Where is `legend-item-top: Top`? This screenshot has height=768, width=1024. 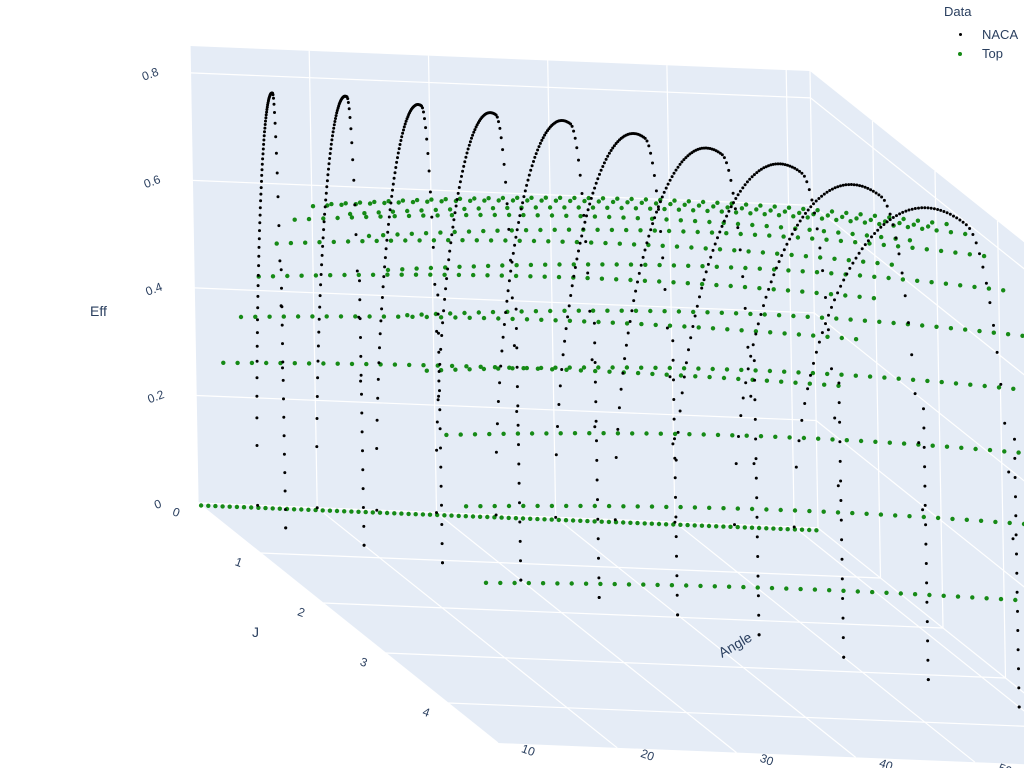 legend-item-top: Top is located at coordinates (981, 53).